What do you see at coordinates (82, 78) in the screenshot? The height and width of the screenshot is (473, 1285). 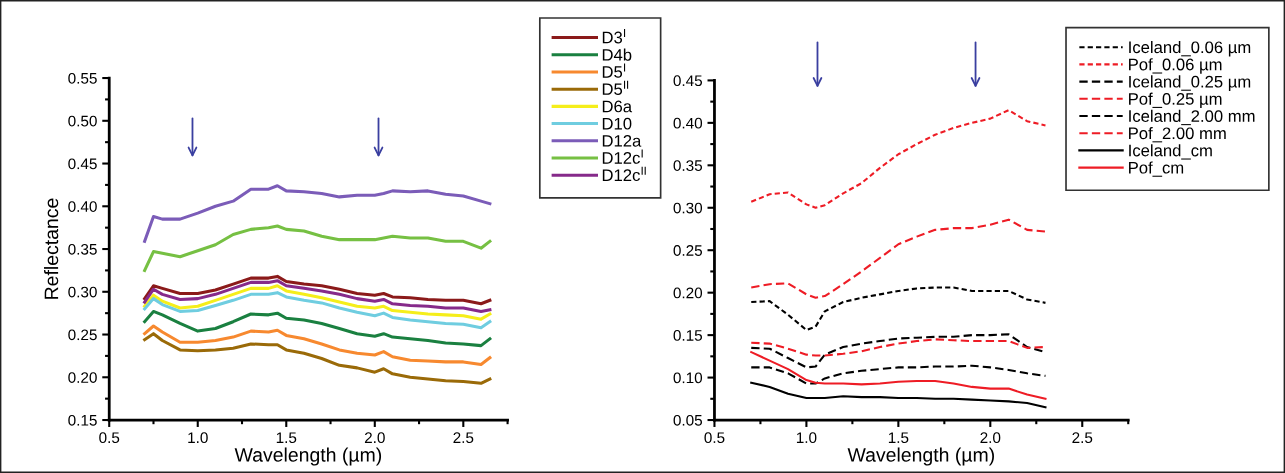 I see `y-tick-label: 0.55` at bounding box center [82, 78].